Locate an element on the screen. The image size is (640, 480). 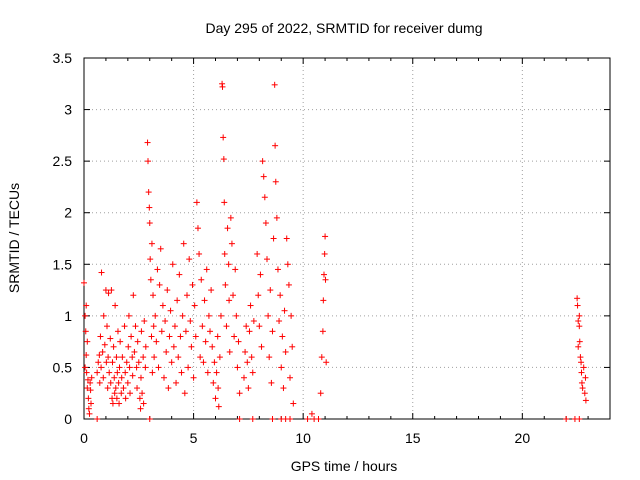
x-tick-label: 0 is located at coordinates (84, 438).